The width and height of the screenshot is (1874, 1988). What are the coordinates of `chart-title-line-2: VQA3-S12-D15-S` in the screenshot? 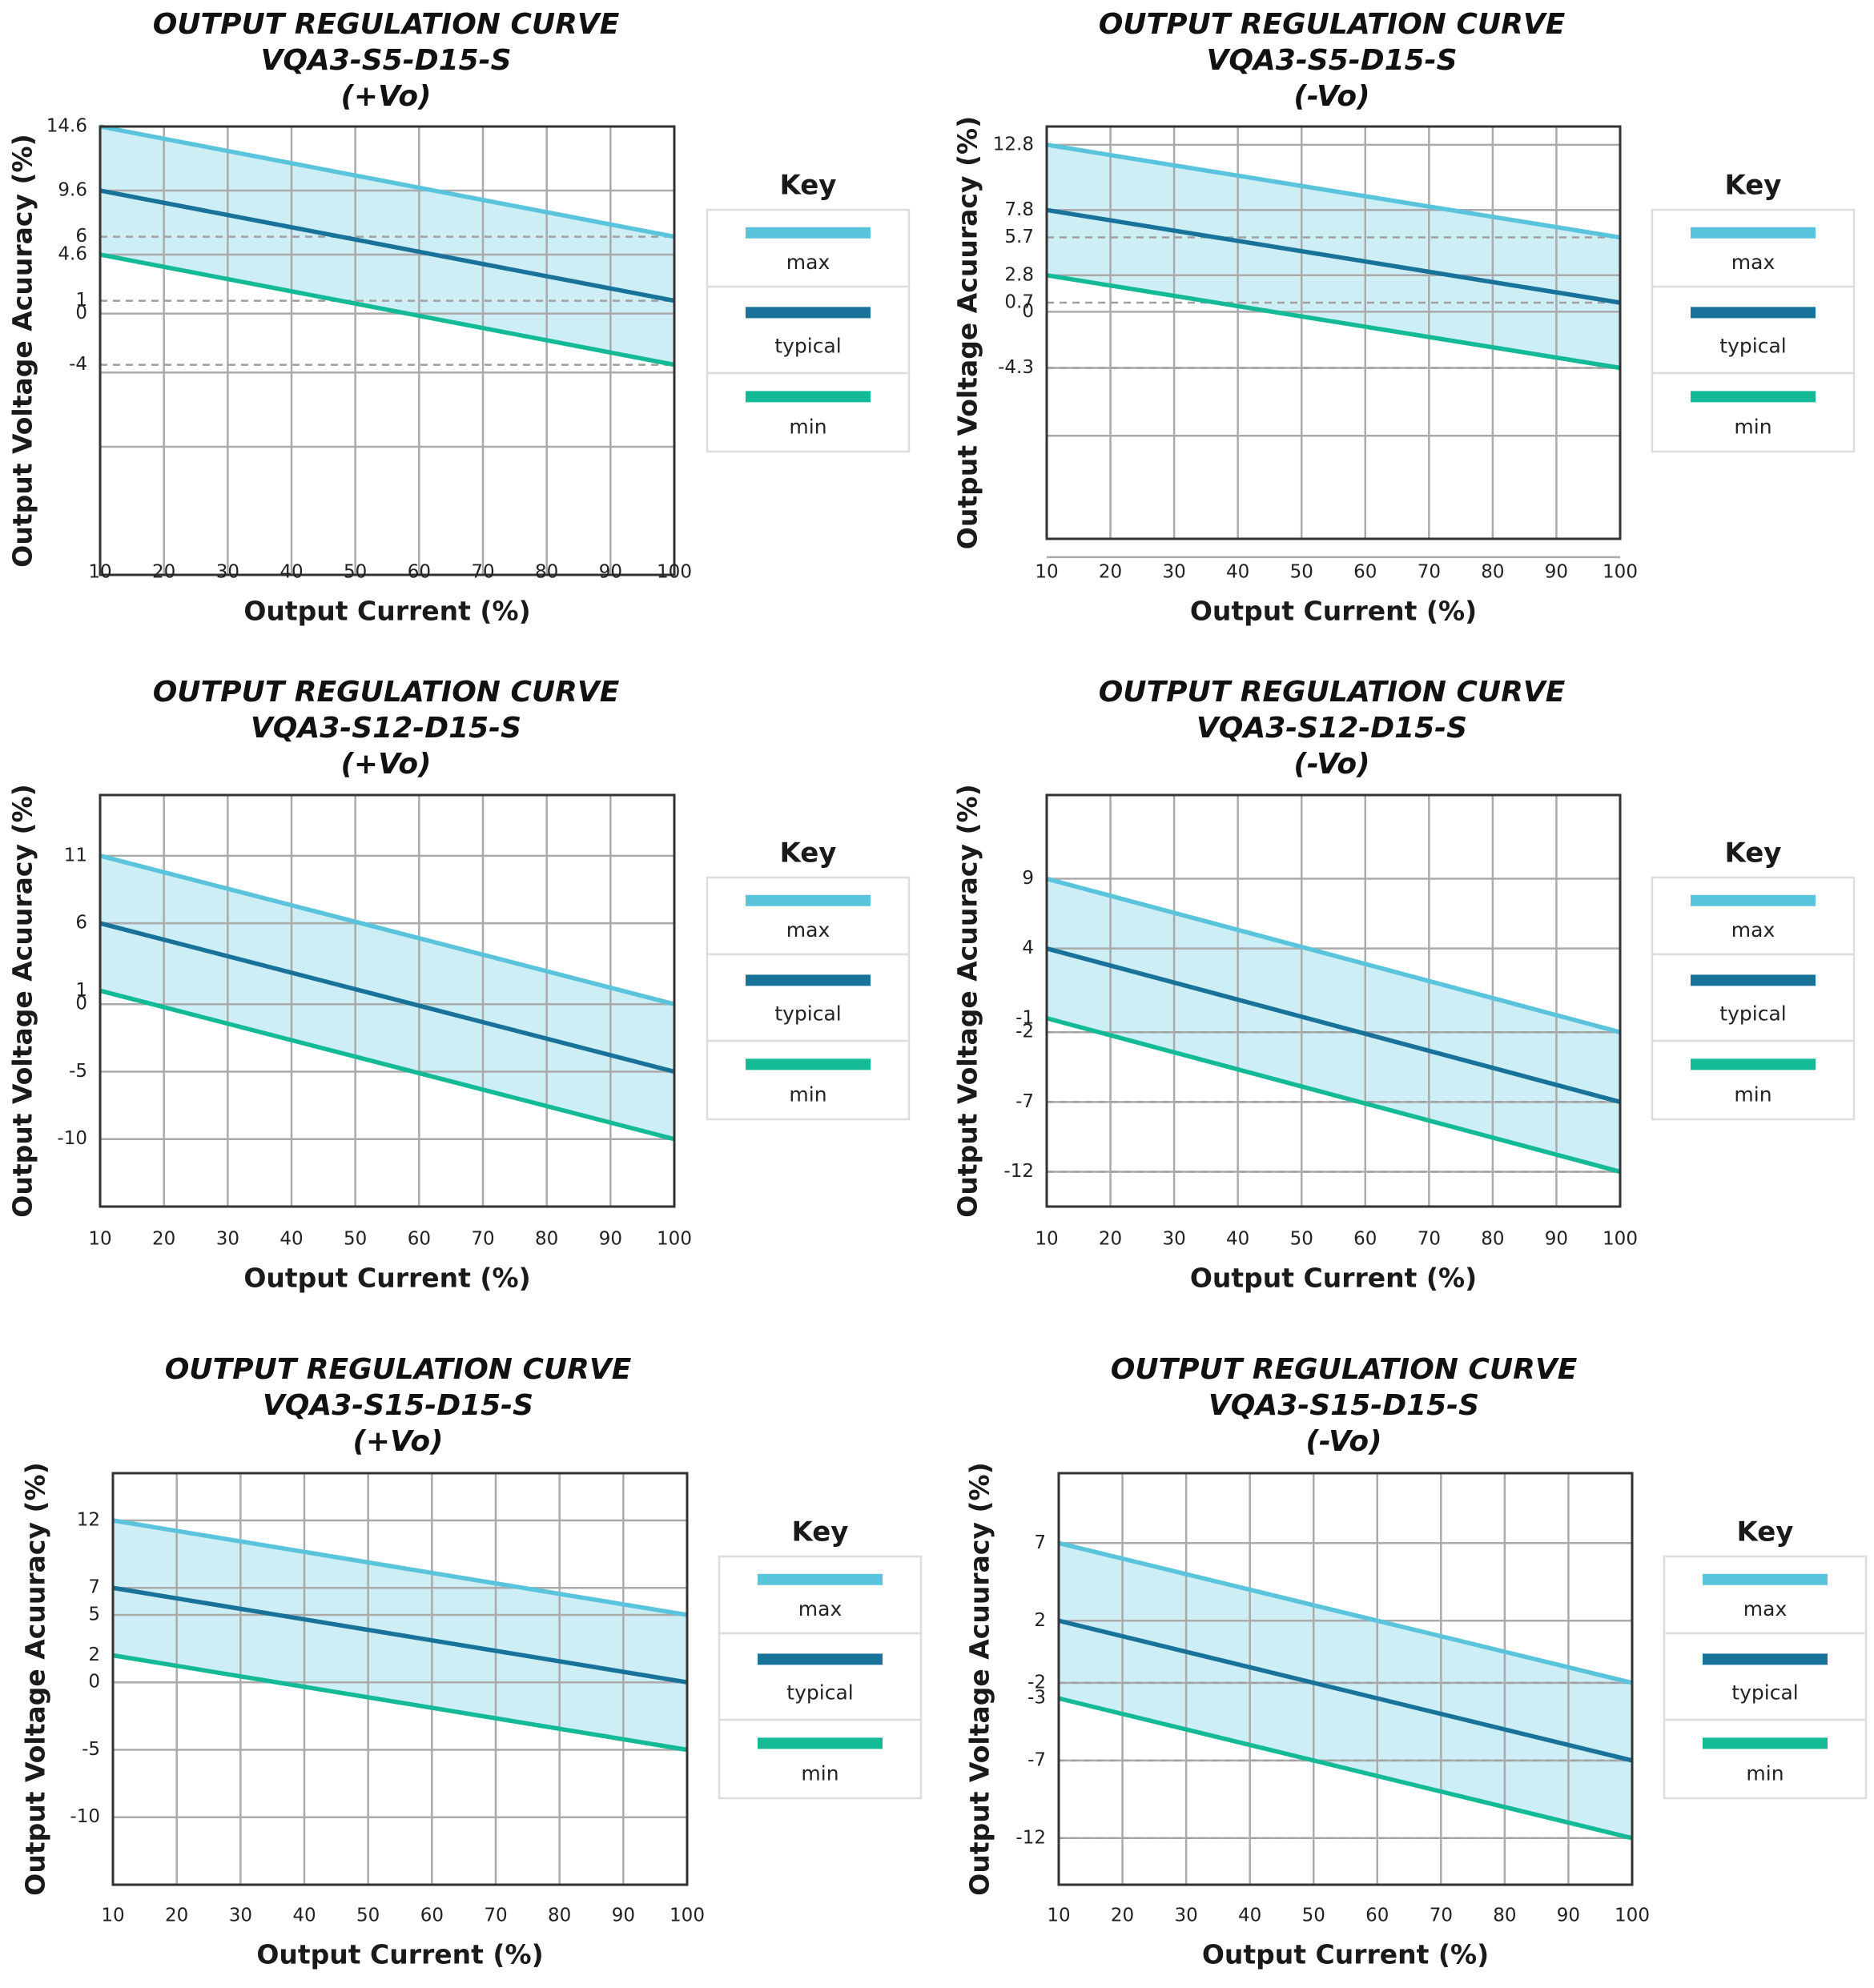 It's located at (386, 728).